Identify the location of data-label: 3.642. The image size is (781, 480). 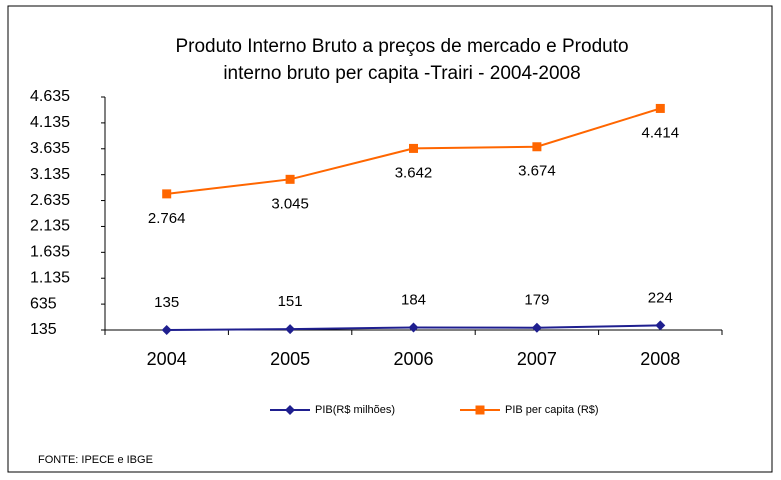
(414, 172).